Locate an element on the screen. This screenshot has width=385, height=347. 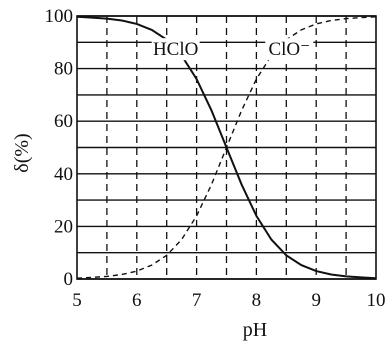
y-tick-label: 100 is located at coordinates (59, 16).